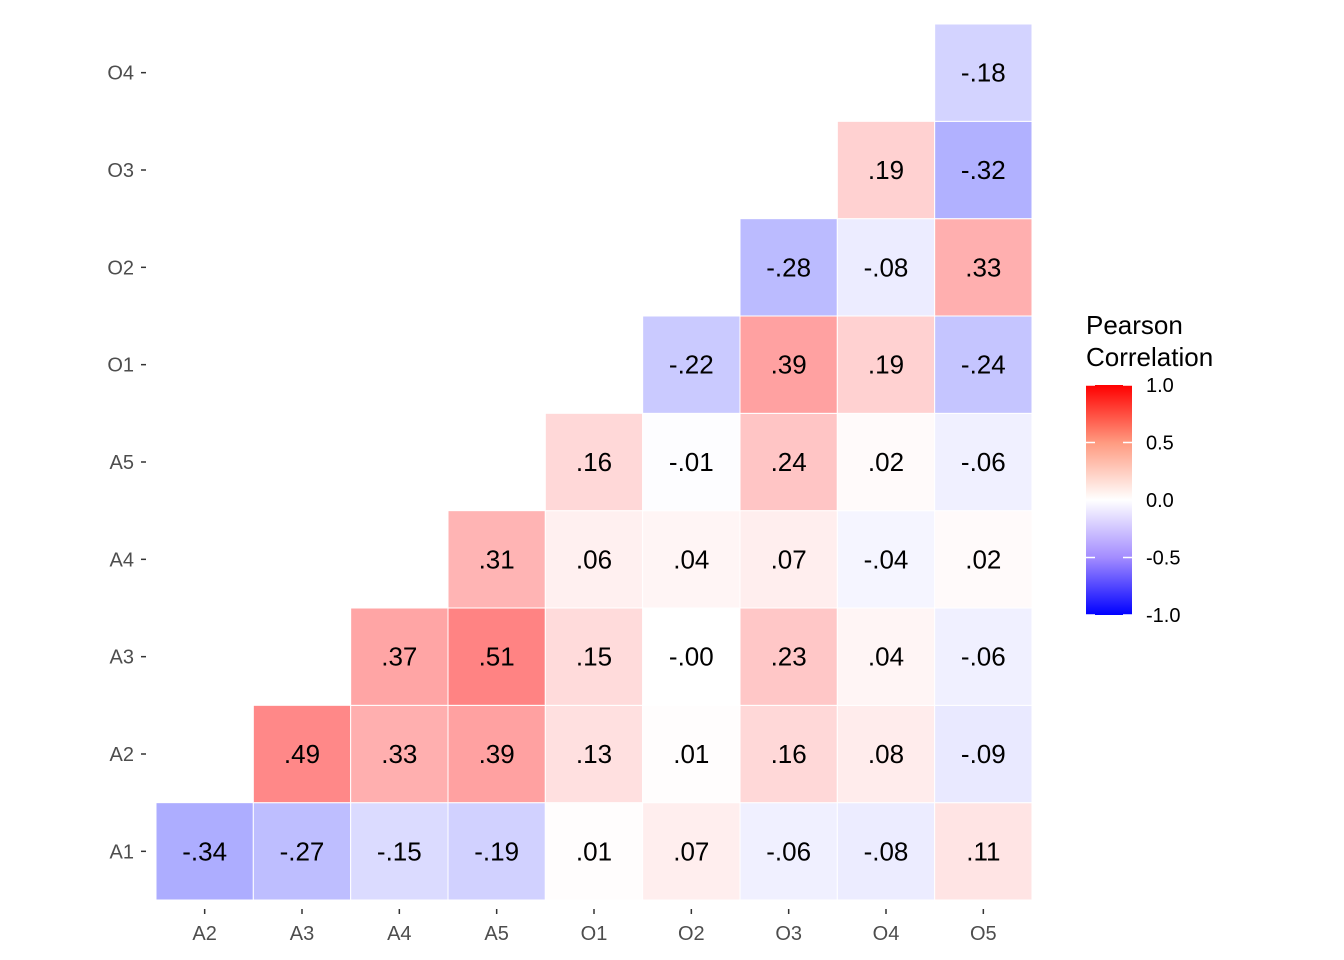  I want to click on heatmap-cell-o1-o2, so click(691, 364).